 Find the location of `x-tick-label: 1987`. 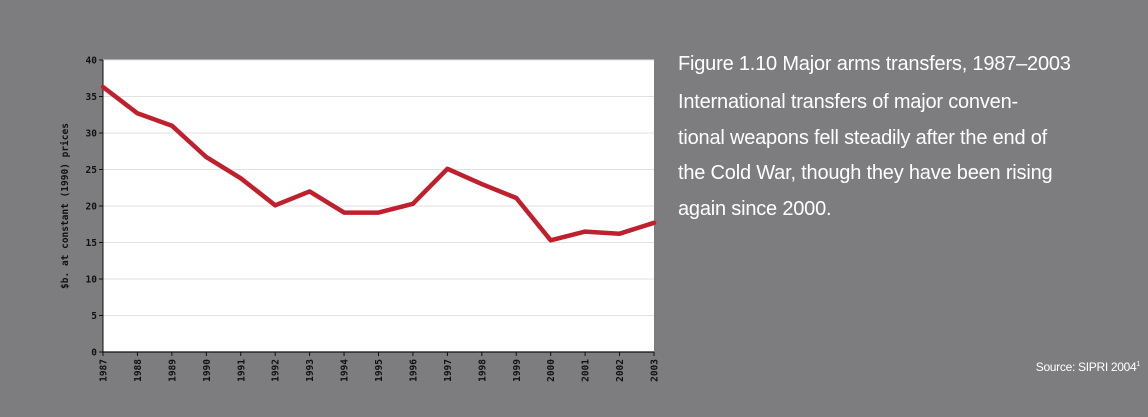

x-tick-label: 1987 is located at coordinates (104, 370).